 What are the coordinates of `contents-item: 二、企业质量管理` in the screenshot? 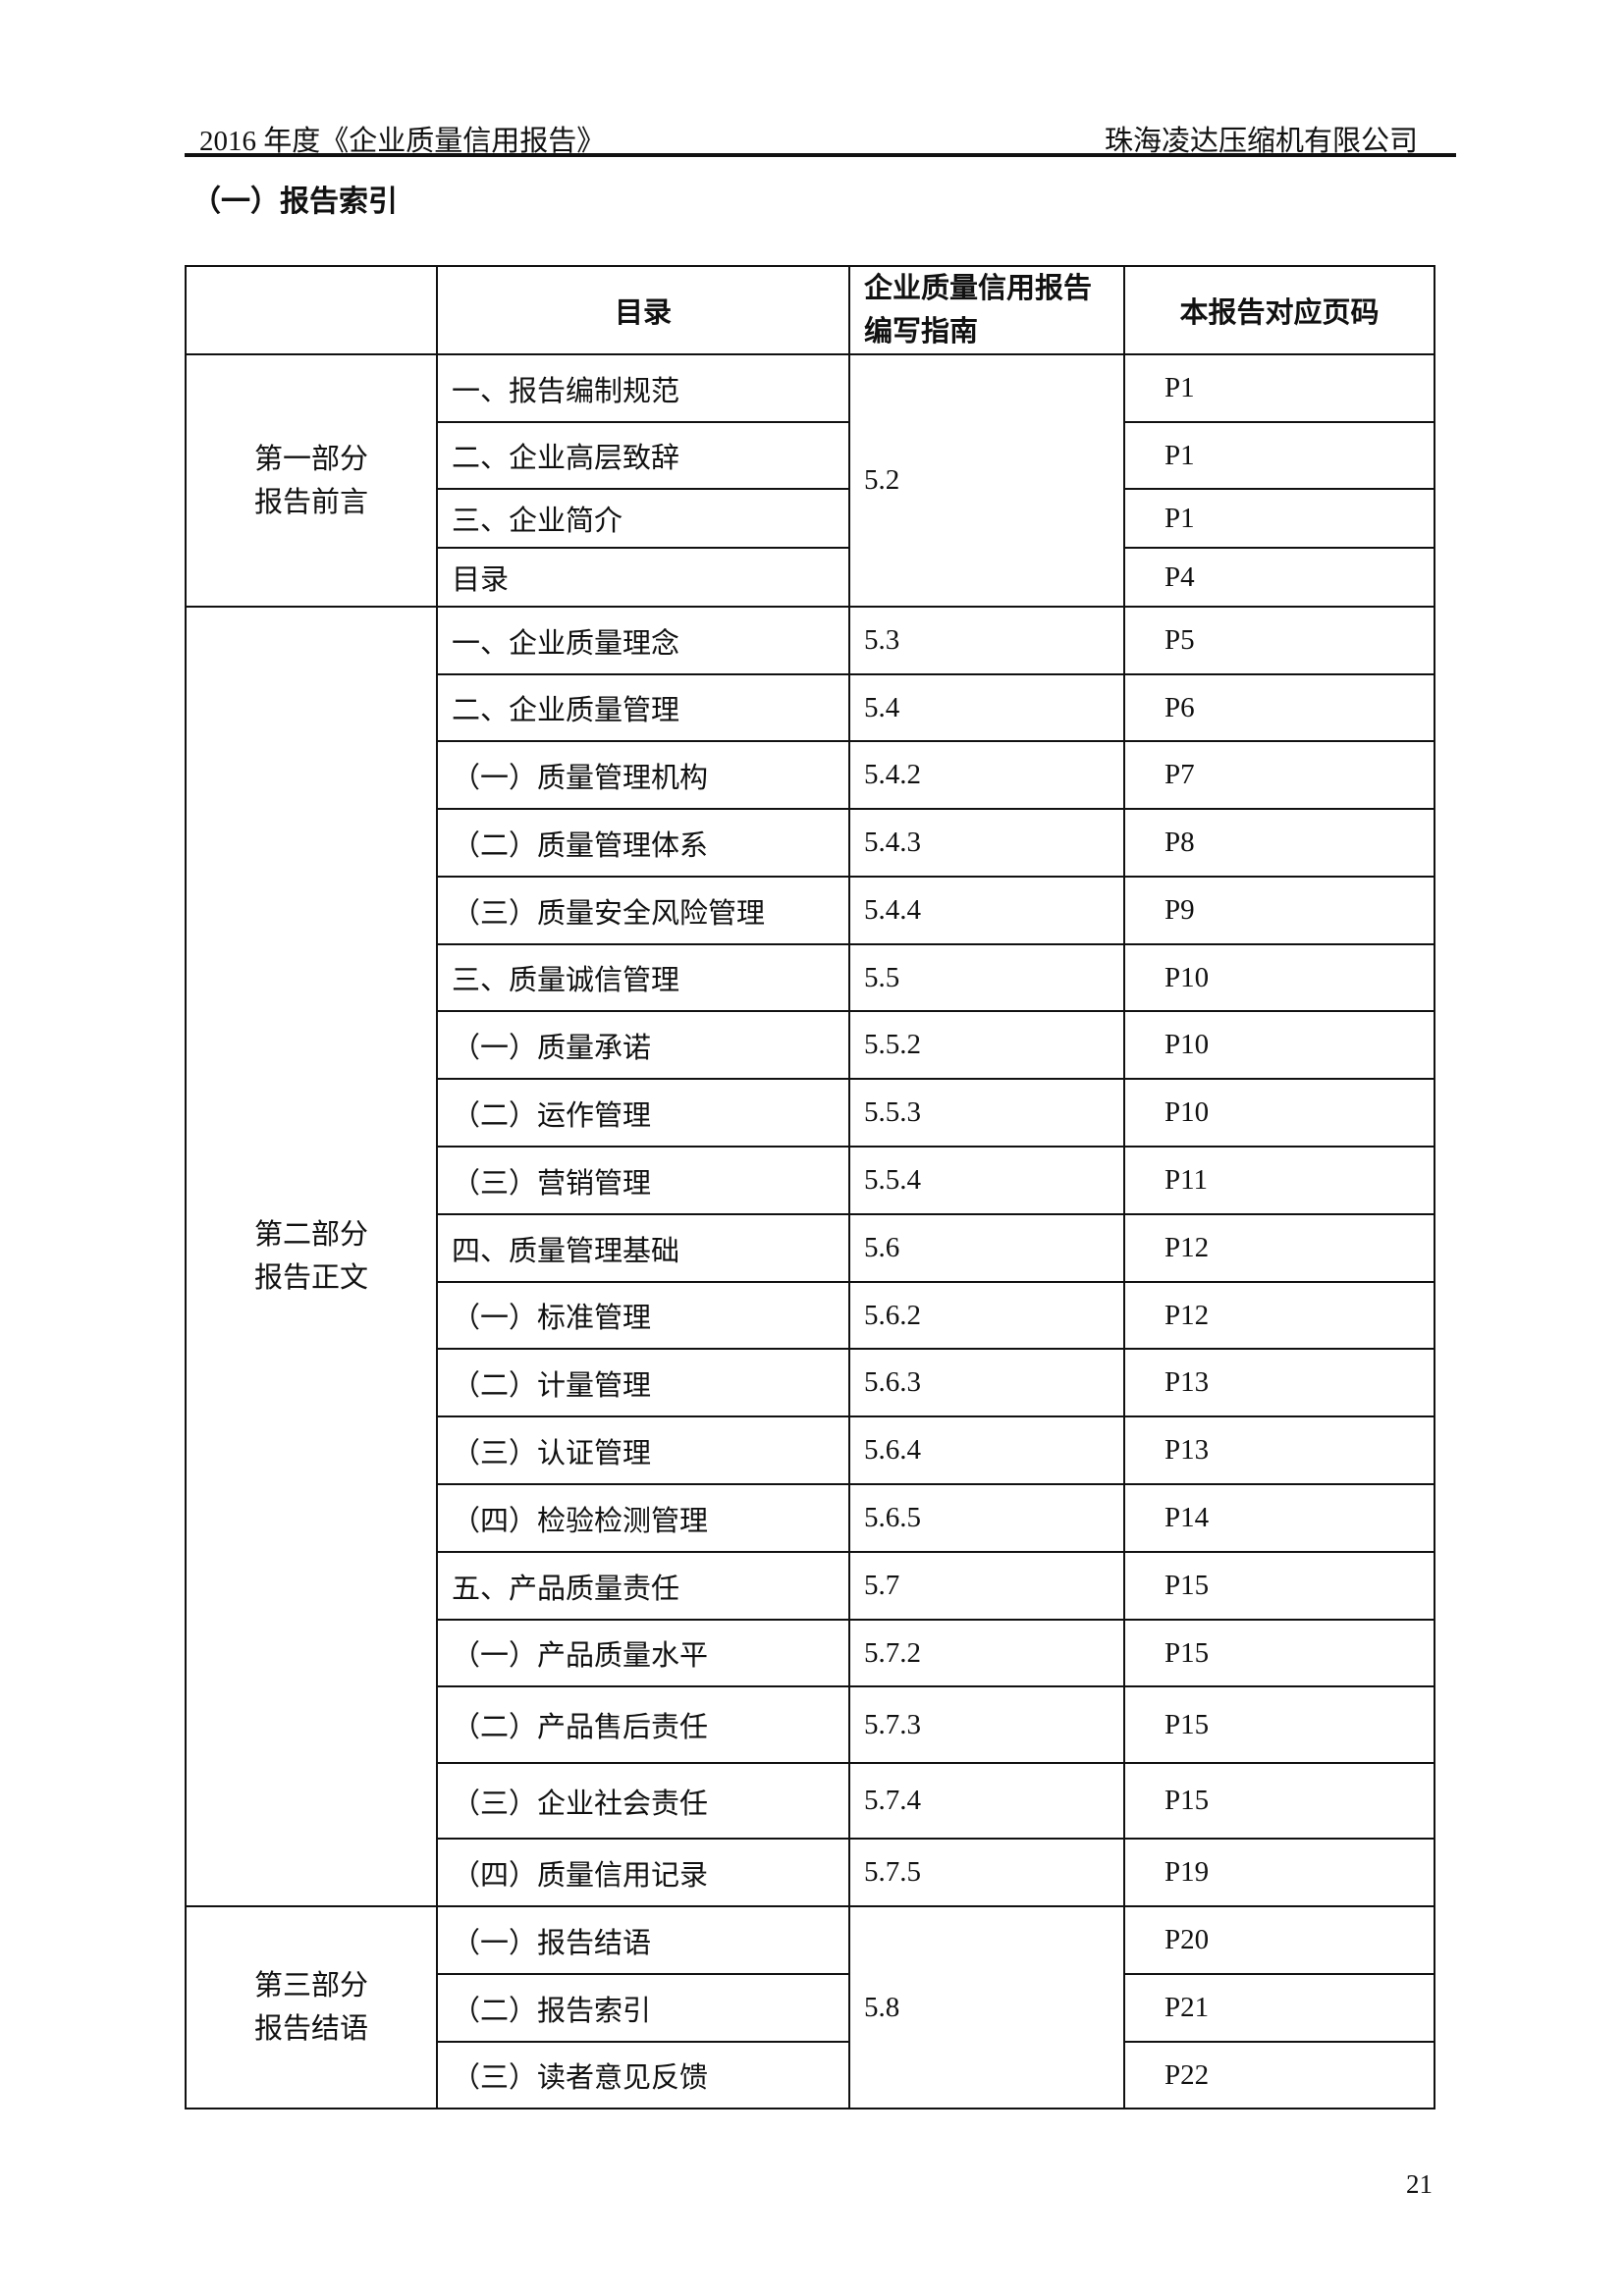 It's located at (643, 708).